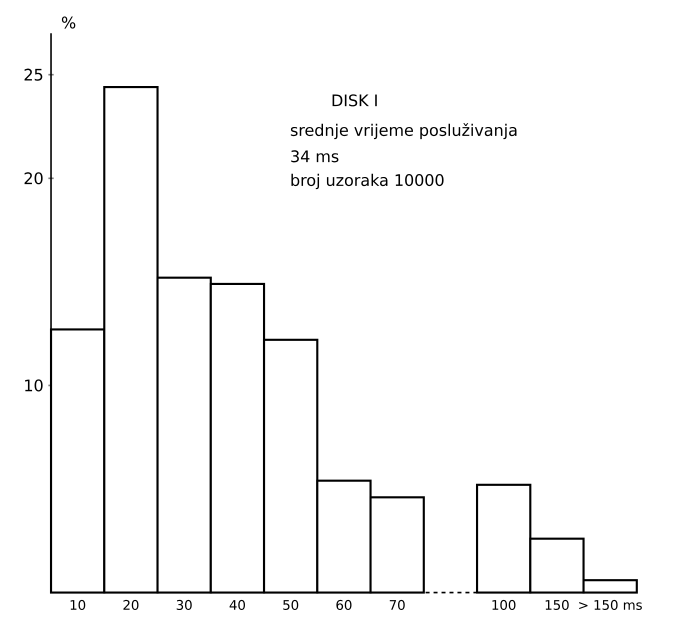 The image size is (678, 619). I want to click on annotation: DISK I, so click(354, 100).